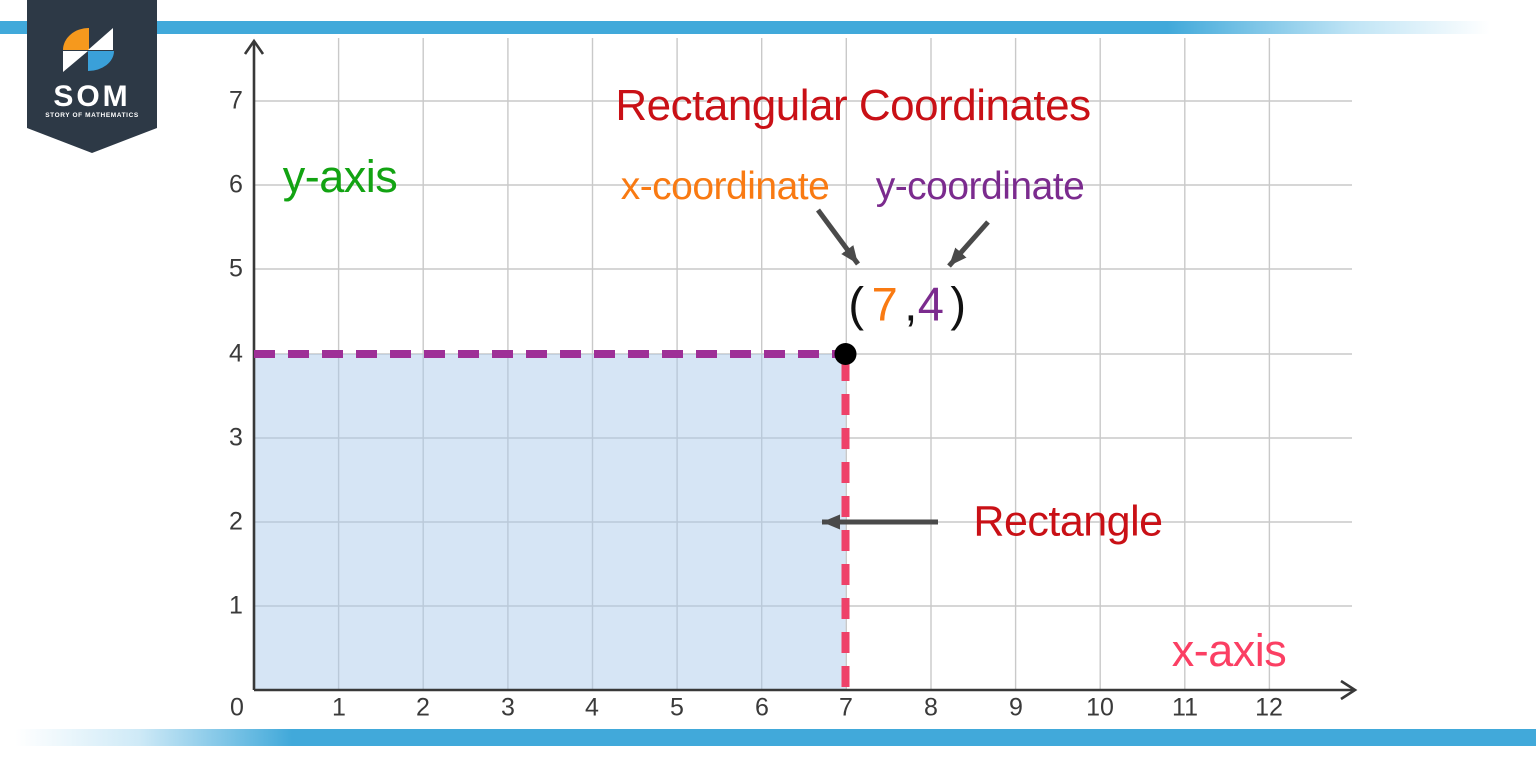 Image resolution: width=1536 pixels, height=768 pixels. I want to click on x-tick-2: 2, so click(423, 707).